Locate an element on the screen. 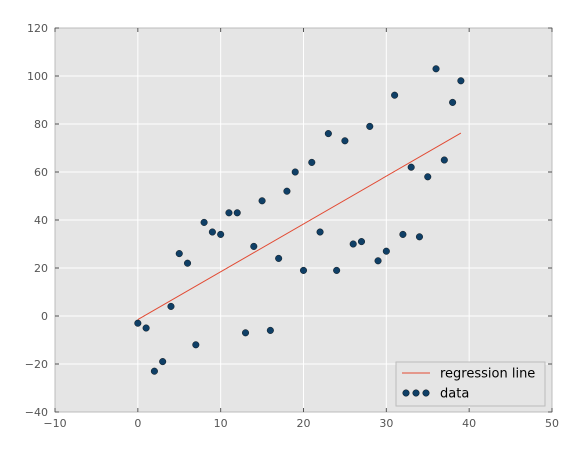 The height and width of the screenshot is (449, 580). x-tick-label: 30 is located at coordinates (386, 423).